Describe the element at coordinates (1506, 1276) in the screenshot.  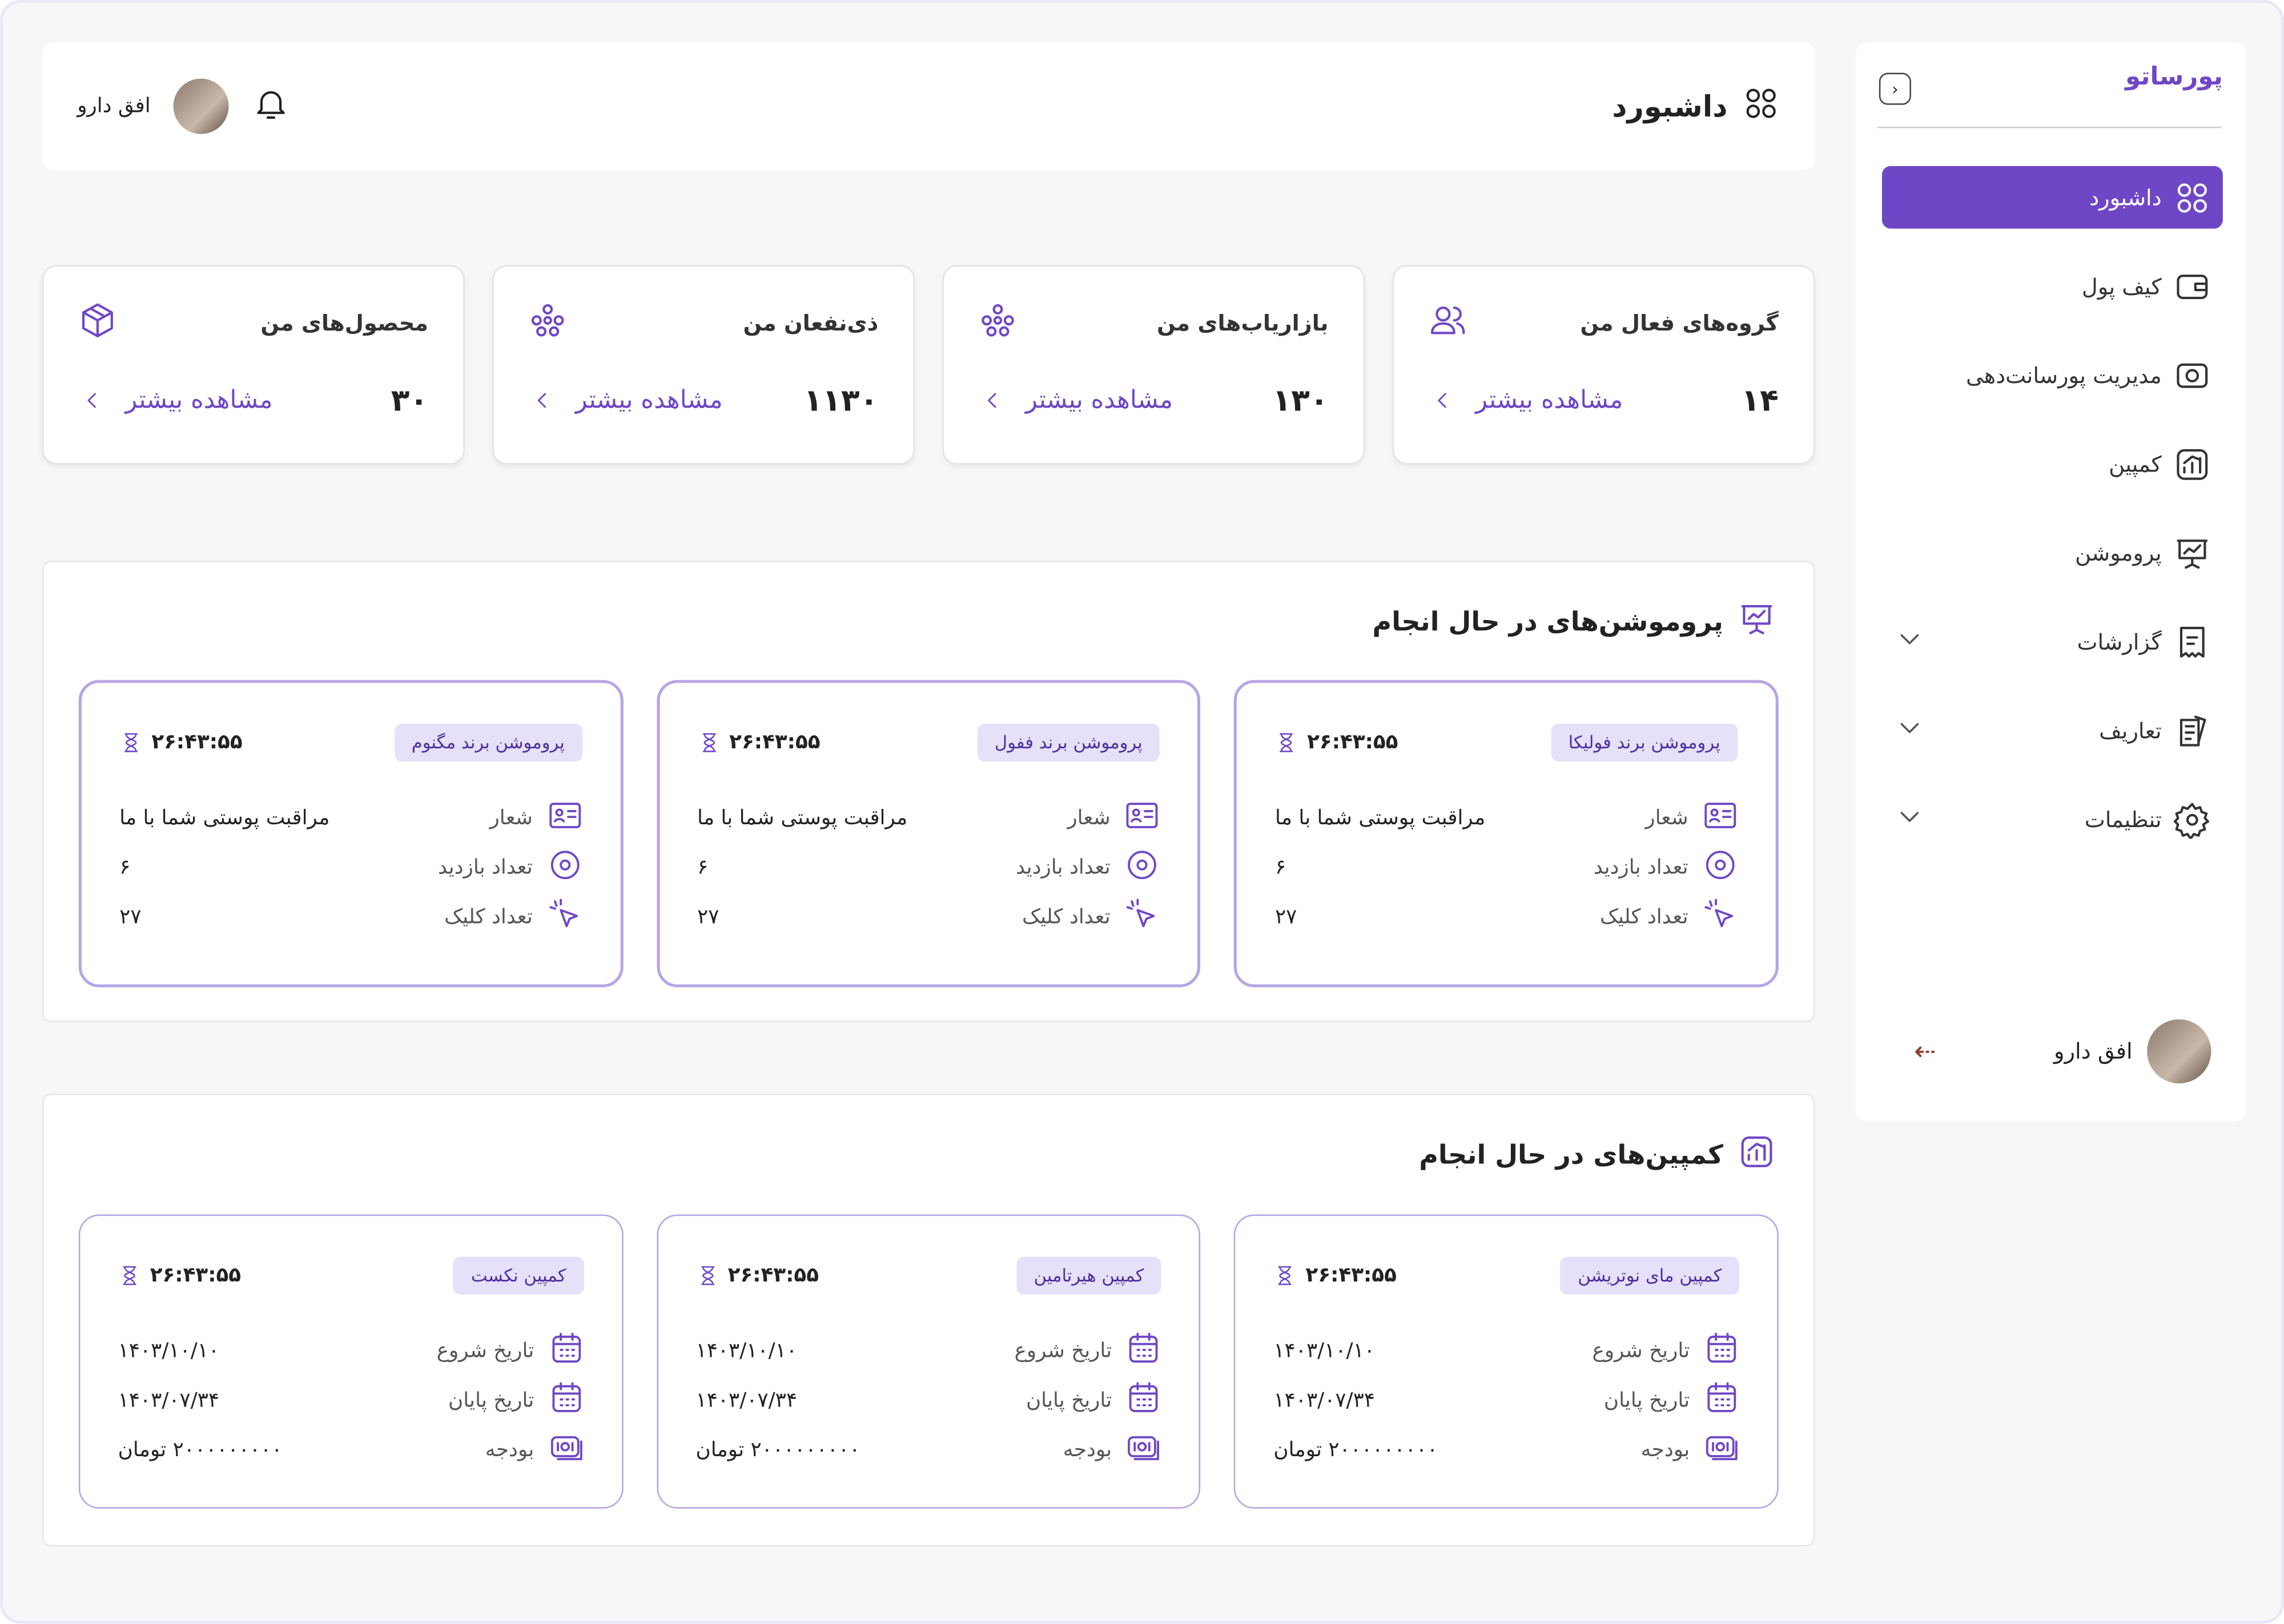
I see `card-top: کمپین مای نوتریشن ۲۶:۴۳:۵۵` at that location.